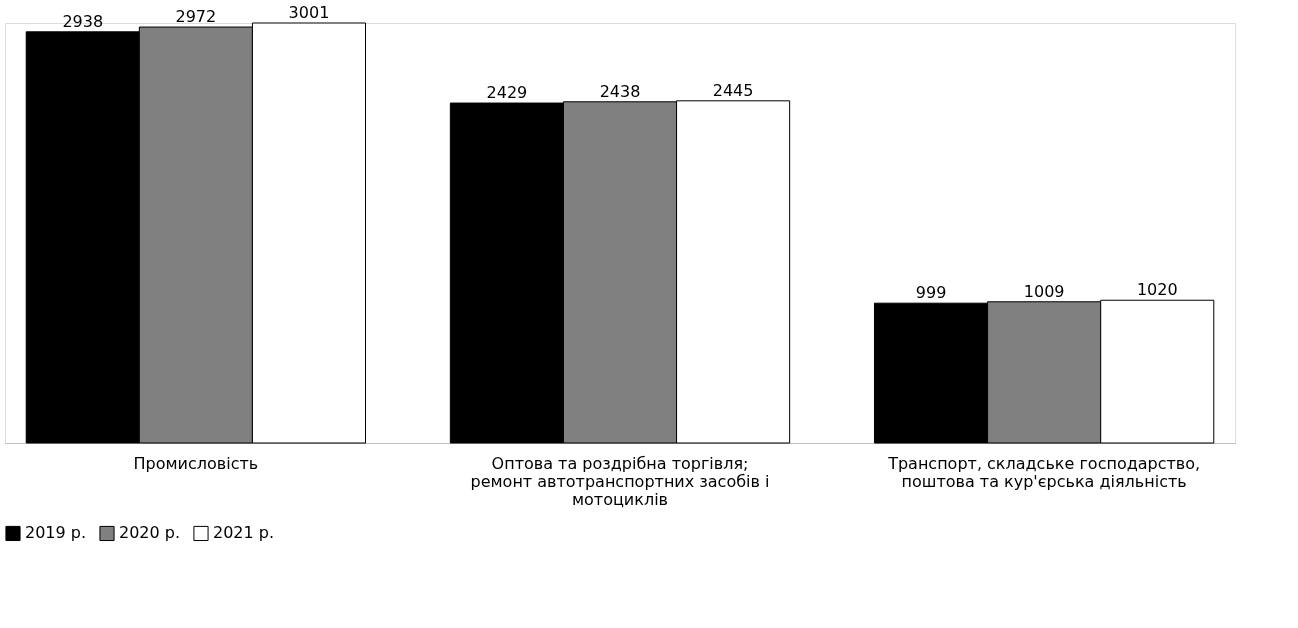  What do you see at coordinates (931, 293) in the screenshot?
I see `data-label: 999` at bounding box center [931, 293].